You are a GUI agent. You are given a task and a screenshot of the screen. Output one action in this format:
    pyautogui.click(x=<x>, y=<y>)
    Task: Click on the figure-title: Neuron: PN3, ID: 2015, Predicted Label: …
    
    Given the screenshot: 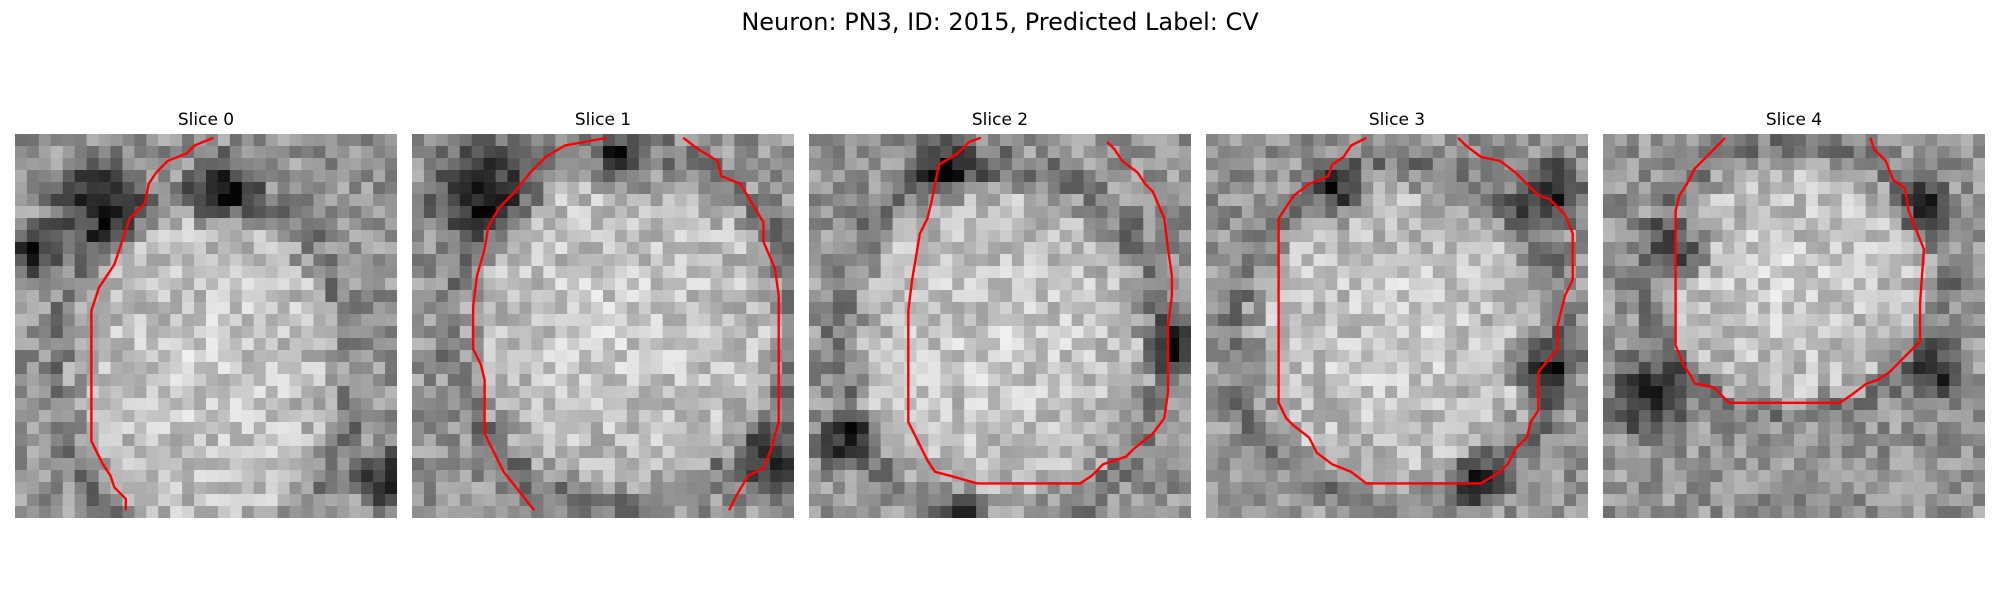 What is the action you would take?
    pyautogui.click(x=1000, y=22)
    